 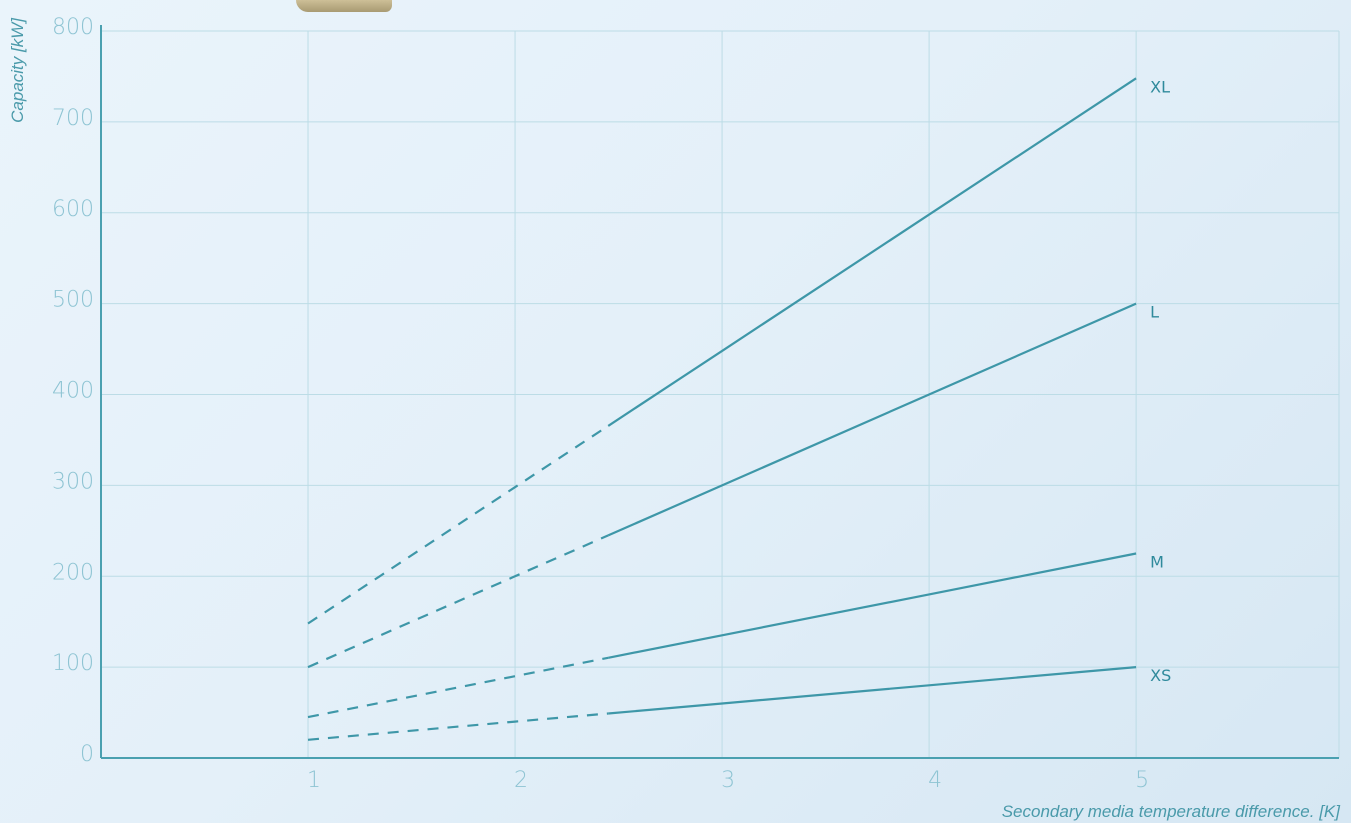 I want to click on y-tick-label: 400, so click(x=73, y=391).